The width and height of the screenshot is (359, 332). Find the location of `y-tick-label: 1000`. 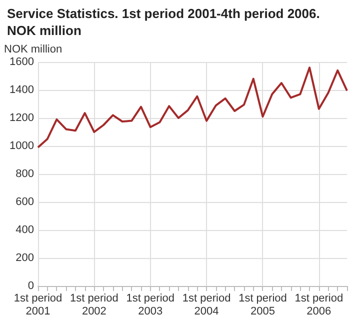

y-tick-label: 1000 is located at coordinates (22, 146).